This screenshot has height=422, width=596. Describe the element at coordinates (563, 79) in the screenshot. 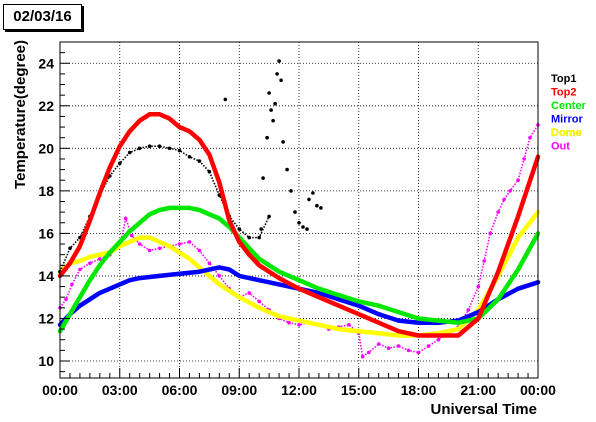

I see `legend-item-top1: Top1` at that location.